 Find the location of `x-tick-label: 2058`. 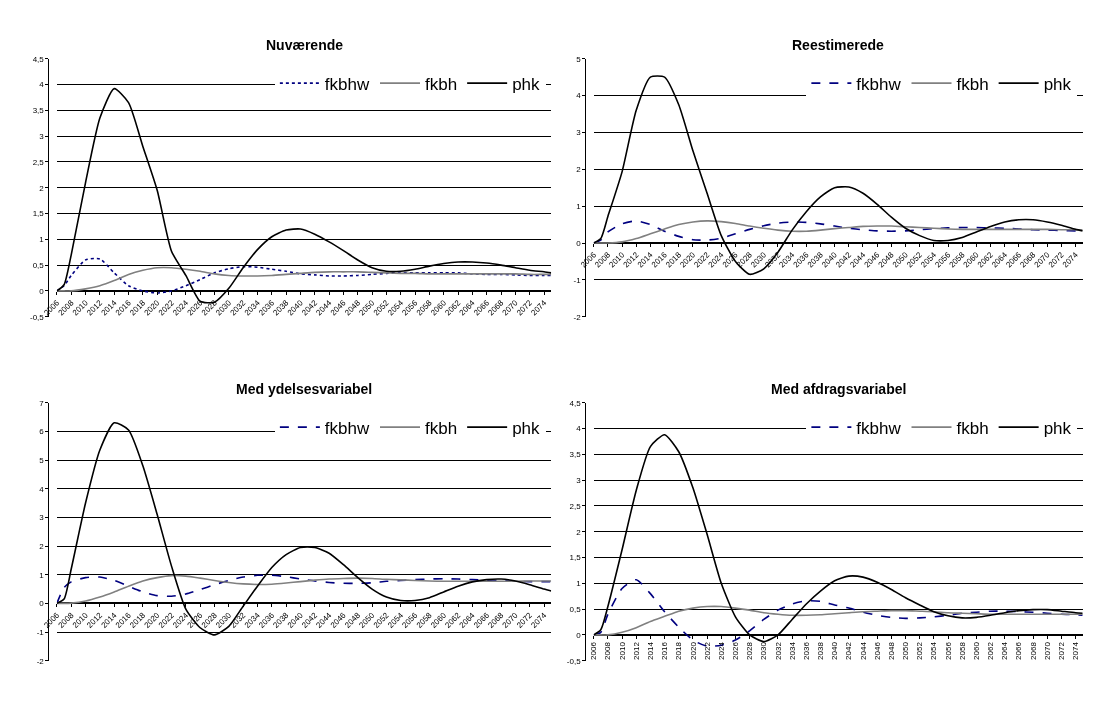

x-tick-label: 2058 is located at coordinates (962, 650).